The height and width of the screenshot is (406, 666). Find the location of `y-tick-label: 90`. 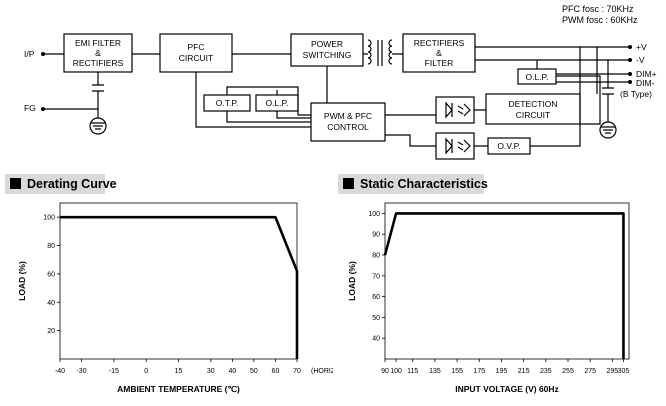

y-tick-label: 90 is located at coordinates (376, 235).